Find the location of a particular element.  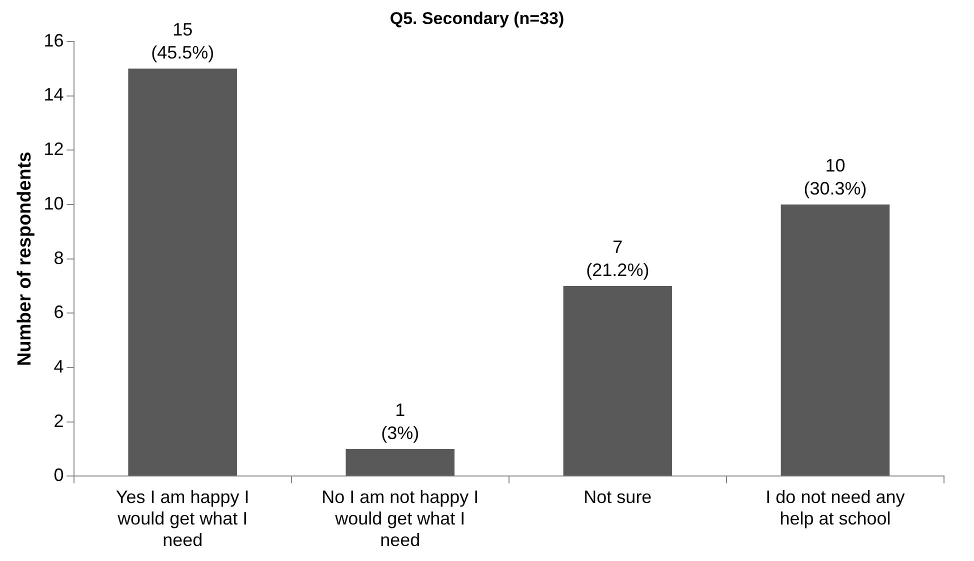

data-label: 15 (45.5%) is located at coordinates (182, 41).